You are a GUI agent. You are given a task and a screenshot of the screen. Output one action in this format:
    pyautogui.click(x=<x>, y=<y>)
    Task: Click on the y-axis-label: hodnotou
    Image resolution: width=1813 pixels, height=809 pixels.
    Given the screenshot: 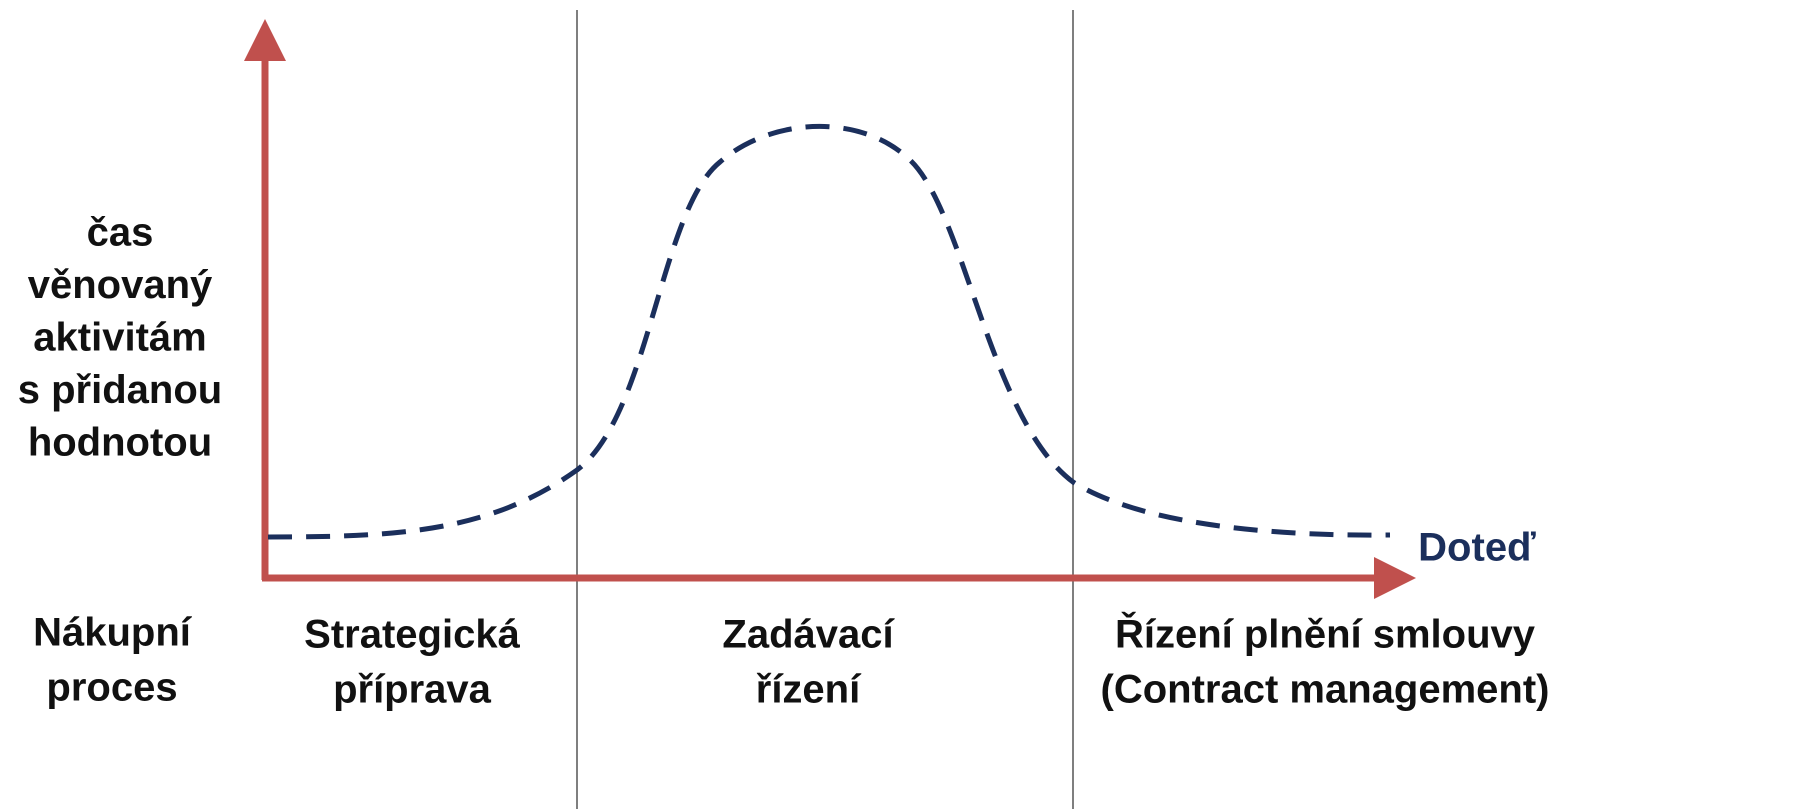 What is the action you would take?
    pyautogui.click(x=120, y=443)
    